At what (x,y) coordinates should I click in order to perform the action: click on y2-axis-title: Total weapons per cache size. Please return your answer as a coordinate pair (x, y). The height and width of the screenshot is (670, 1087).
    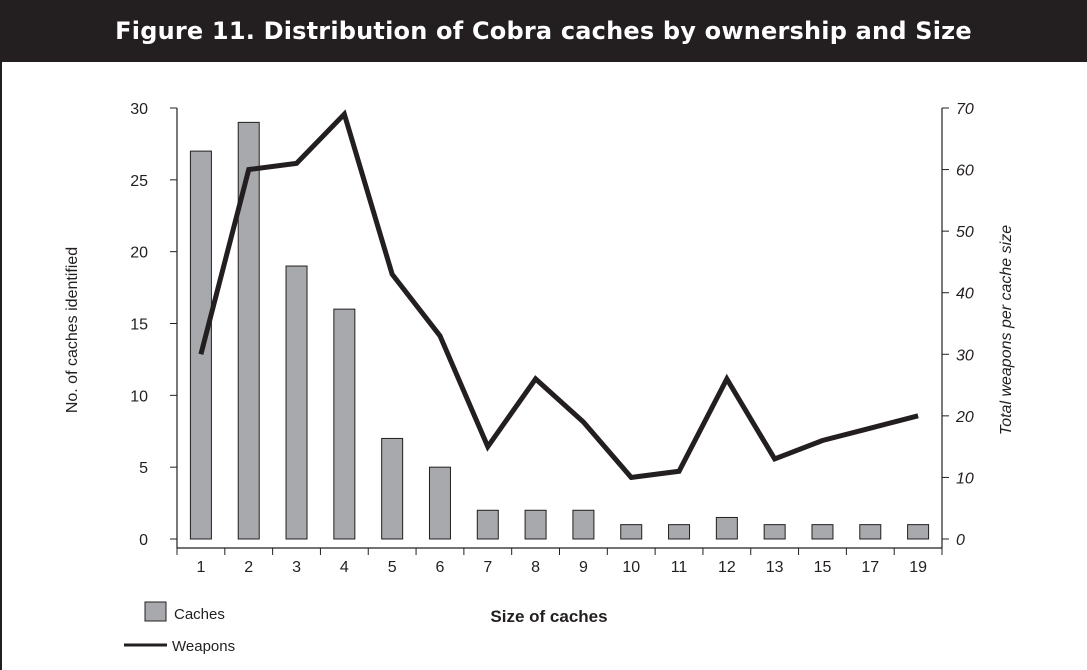
    Looking at the image, I should click on (1006, 330).